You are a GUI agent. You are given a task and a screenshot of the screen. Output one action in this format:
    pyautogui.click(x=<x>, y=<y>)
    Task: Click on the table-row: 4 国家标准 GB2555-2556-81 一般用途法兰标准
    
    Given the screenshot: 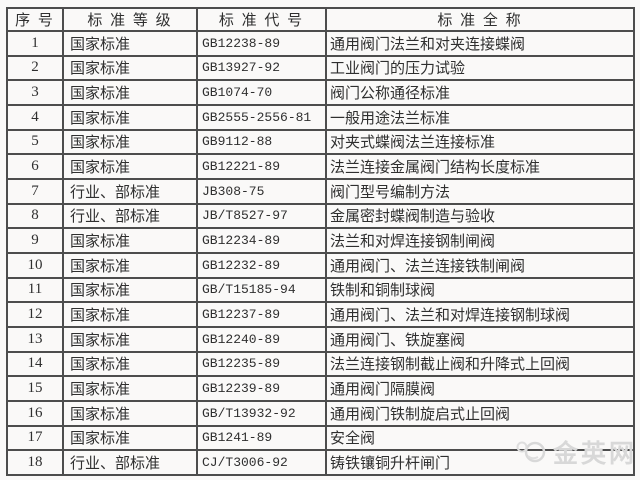 What is the action you would take?
    pyautogui.click(x=320, y=117)
    